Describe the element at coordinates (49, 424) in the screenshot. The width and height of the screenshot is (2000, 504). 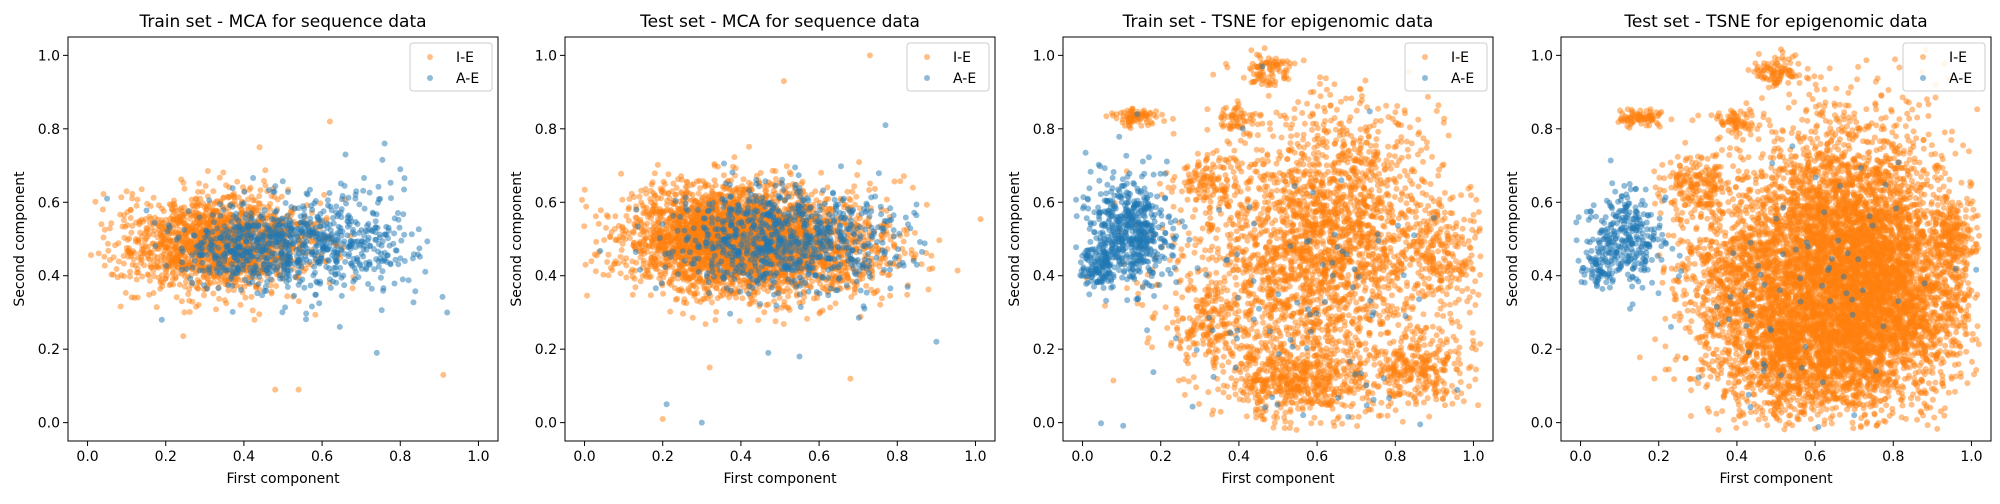
I see `y-tick-label: 0.0` at that location.